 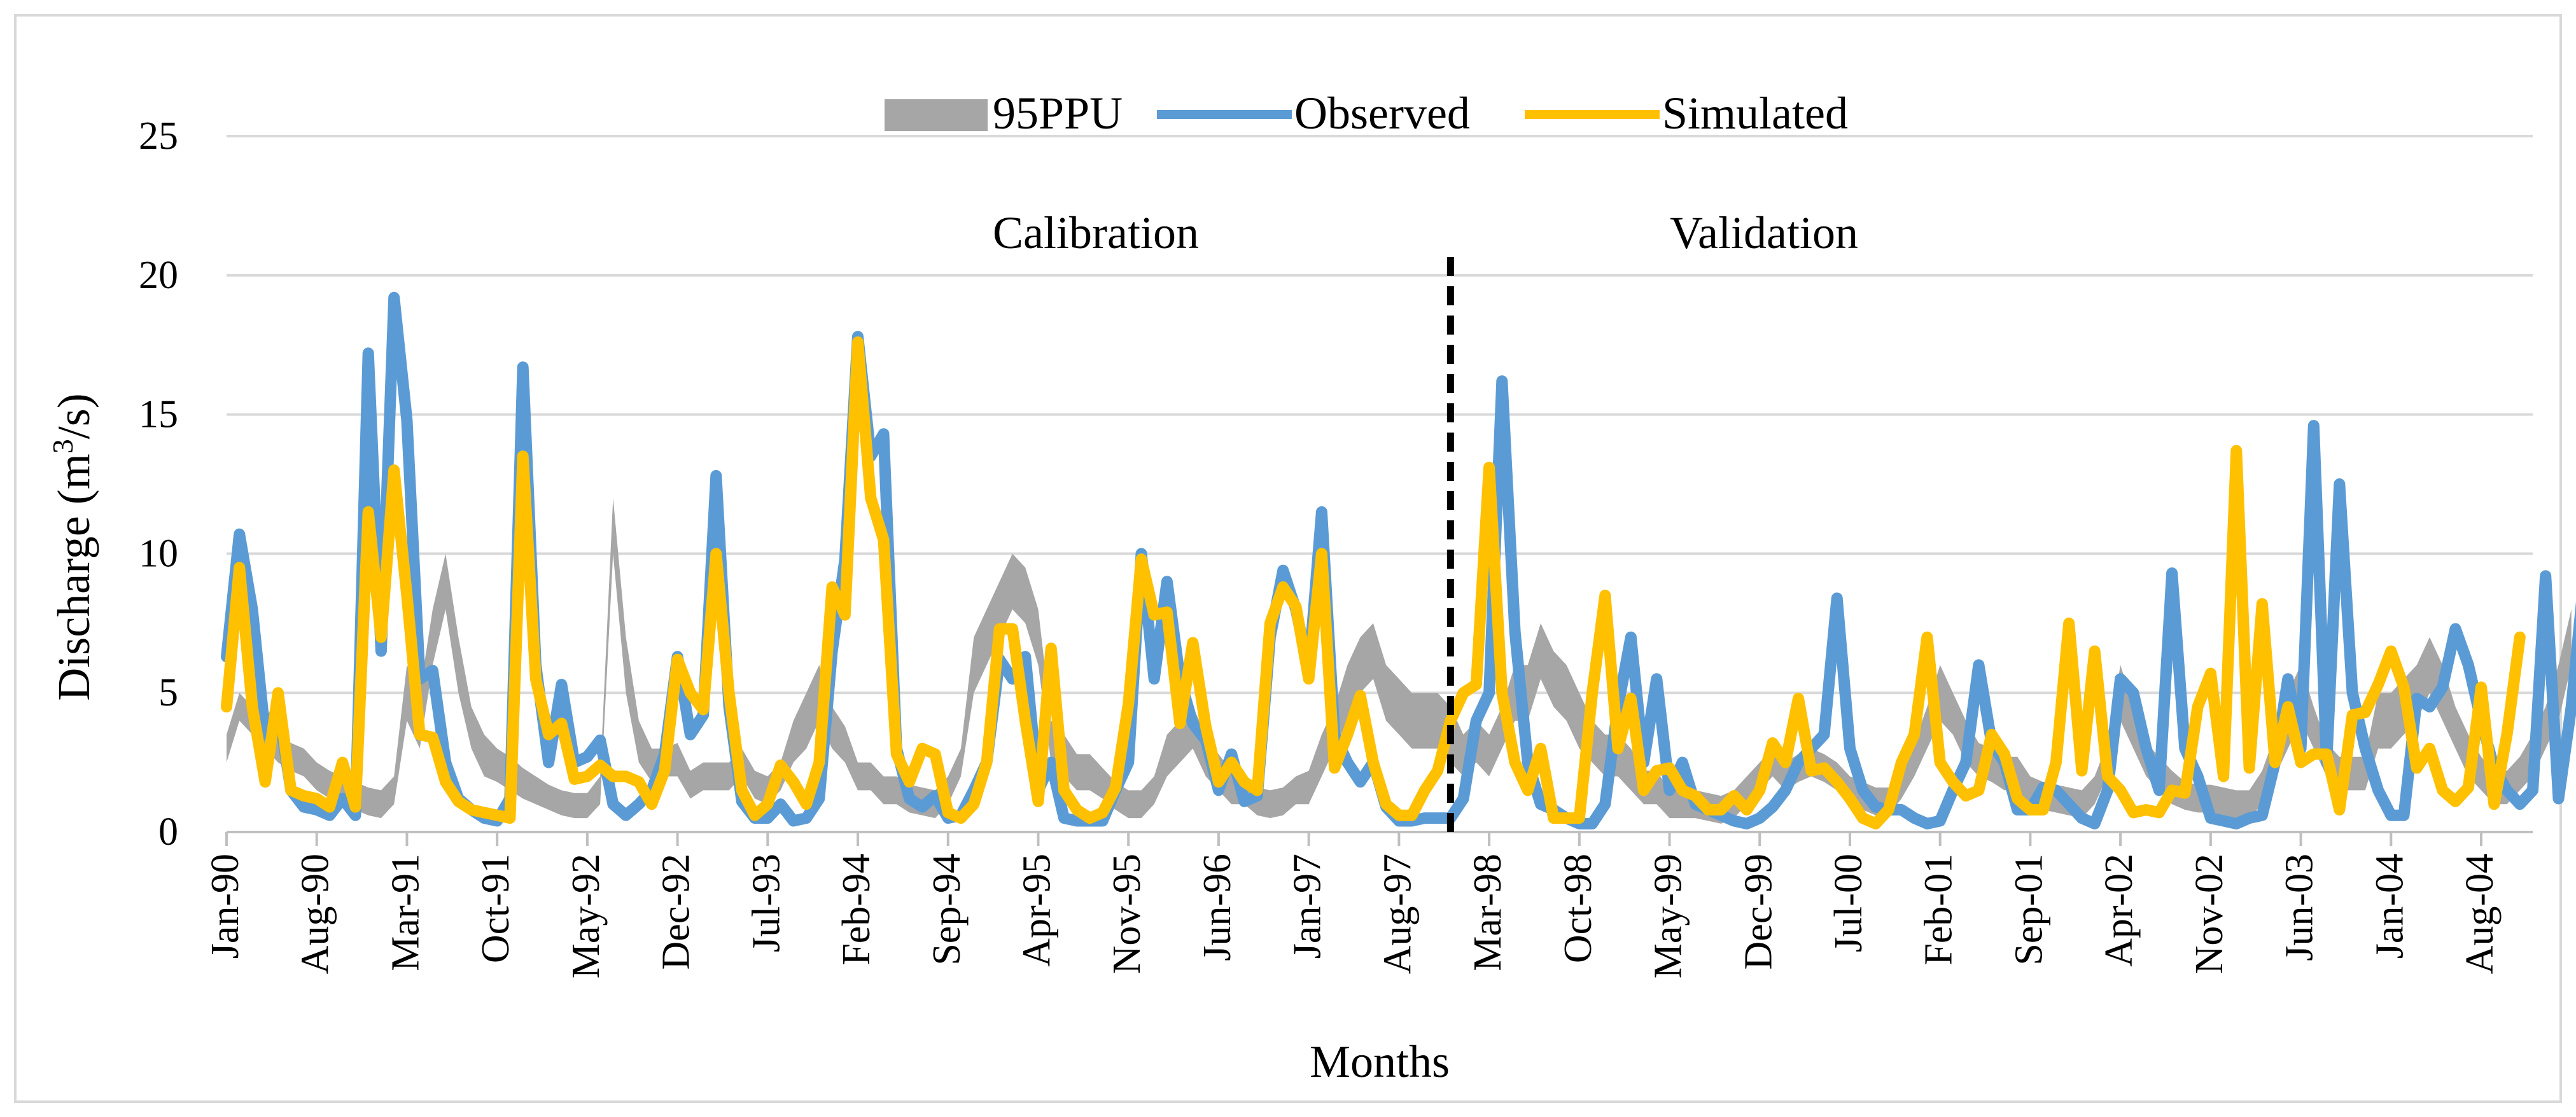 I want to click on x-tick-label: Nov-02, so click(x=2209, y=914).